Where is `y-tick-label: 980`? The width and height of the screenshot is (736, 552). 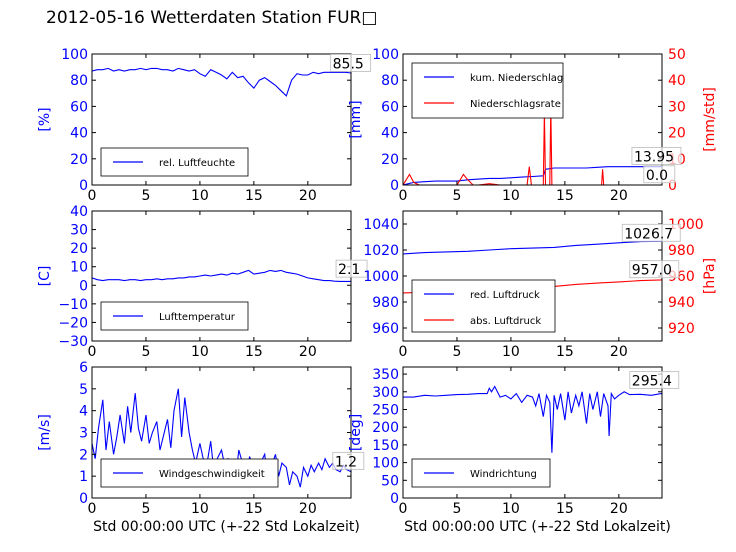
y-tick-label: 980 is located at coordinates (385, 303).